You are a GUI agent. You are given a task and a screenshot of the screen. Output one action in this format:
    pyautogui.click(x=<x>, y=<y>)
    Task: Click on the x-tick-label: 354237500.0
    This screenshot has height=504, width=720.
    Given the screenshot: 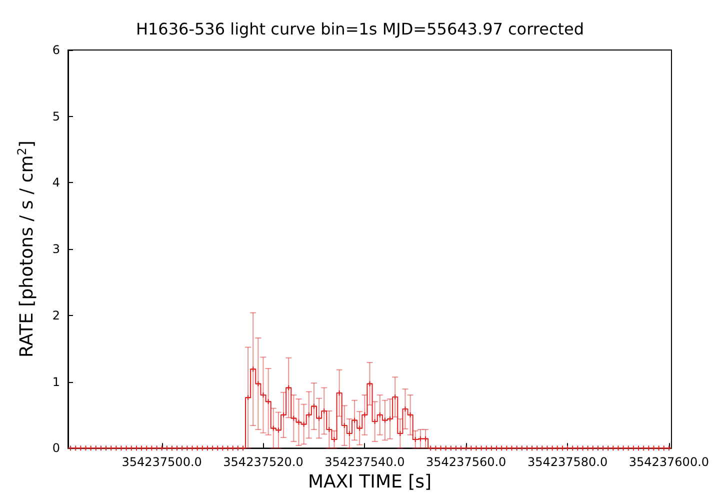 What is the action you would take?
    pyautogui.click(x=162, y=462)
    